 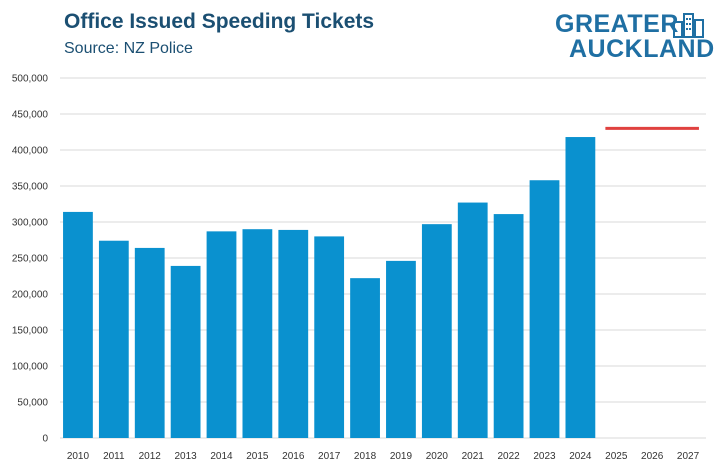 I want to click on x-tick-label: 2013, so click(x=185, y=456).